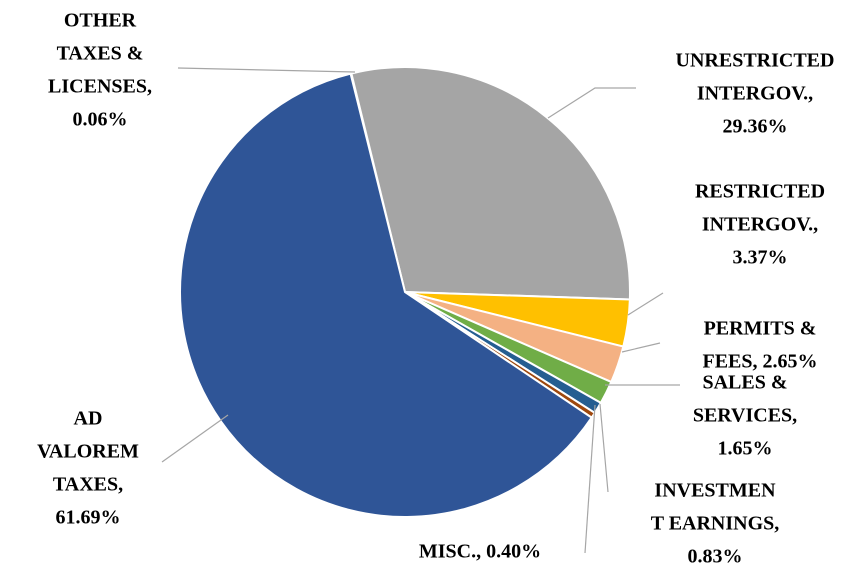  Describe the element at coordinates (759, 362) in the screenshot. I see `data-label: FEES, 2.65%` at that location.